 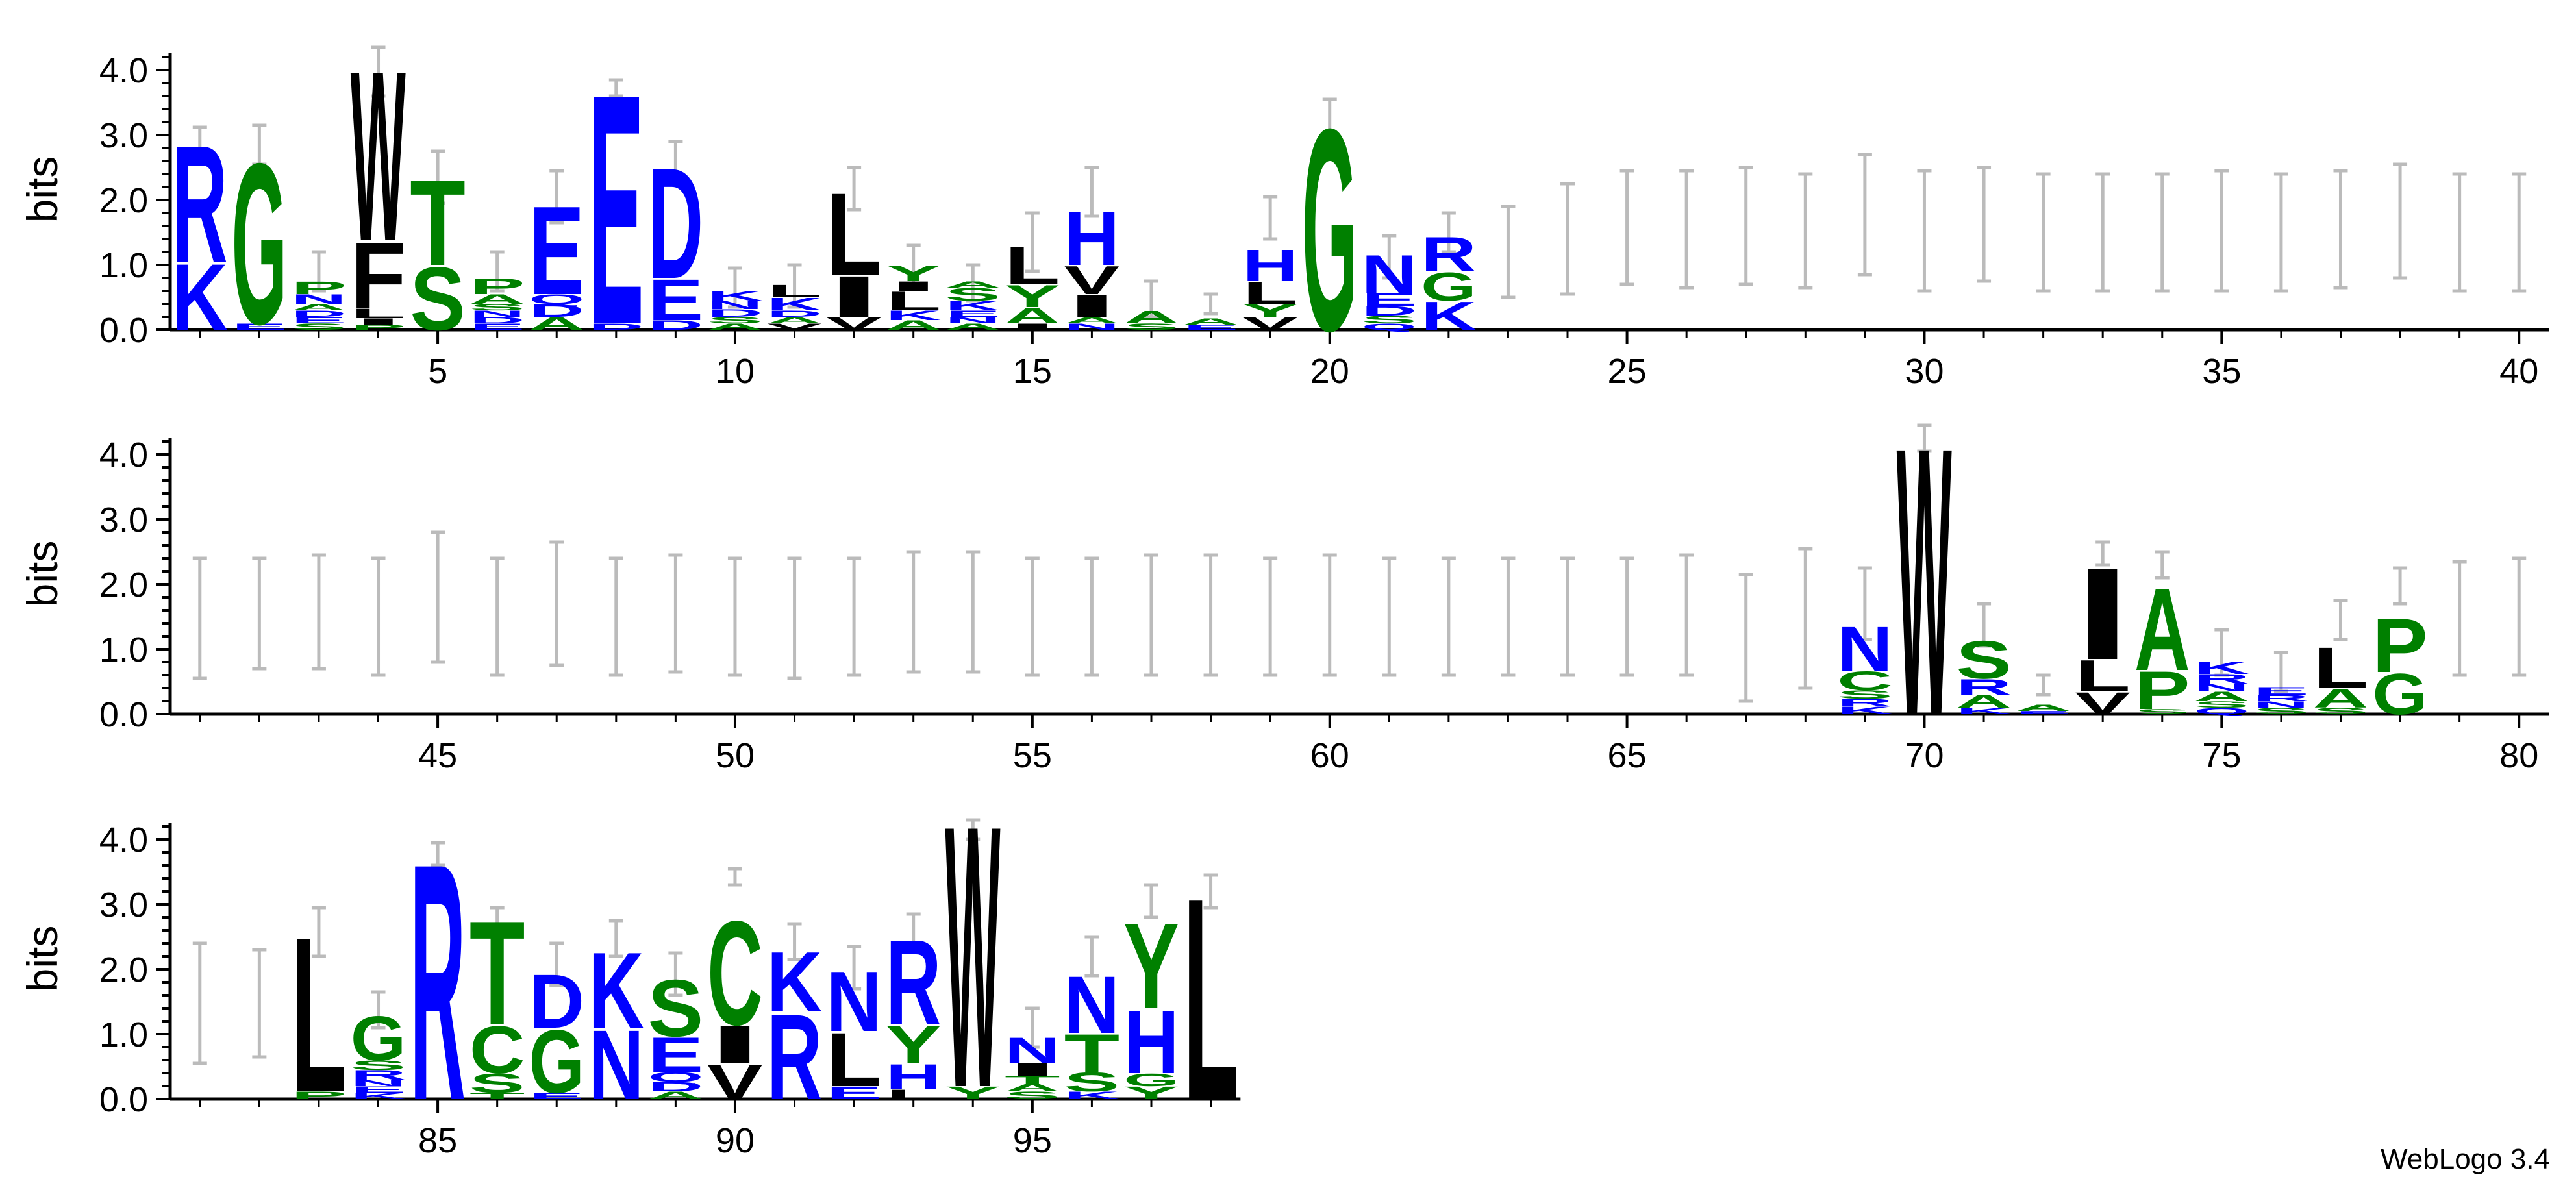 What do you see at coordinates (42, 189) in the screenshot?
I see `y-axis-title: bits` at bounding box center [42, 189].